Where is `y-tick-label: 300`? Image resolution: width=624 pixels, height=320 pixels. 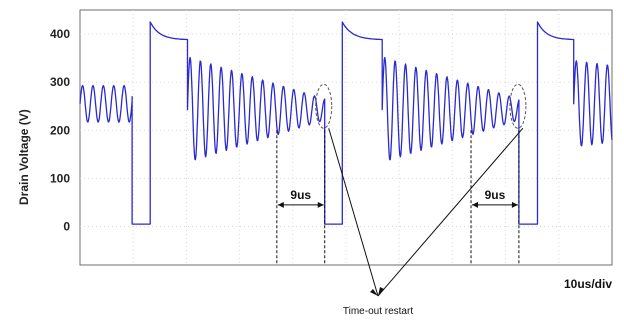
y-tick-label: 300 is located at coordinates (60, 82).